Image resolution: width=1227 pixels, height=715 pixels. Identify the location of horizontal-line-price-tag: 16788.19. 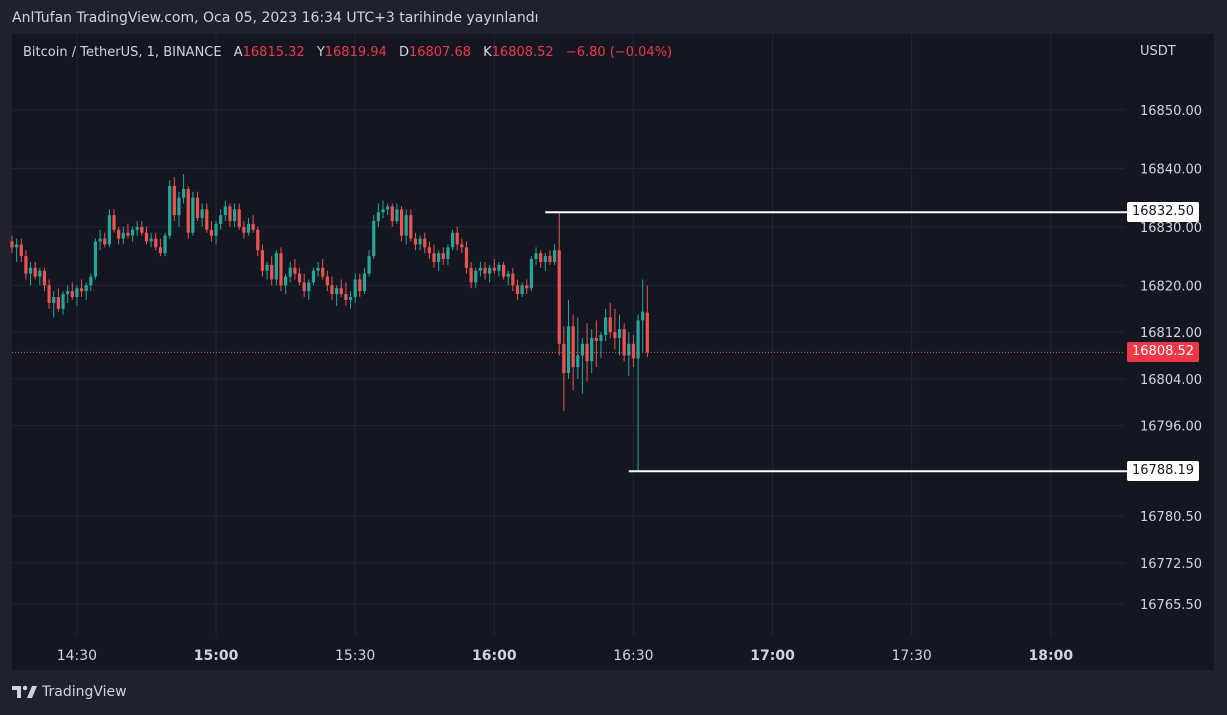
(1163, 471).